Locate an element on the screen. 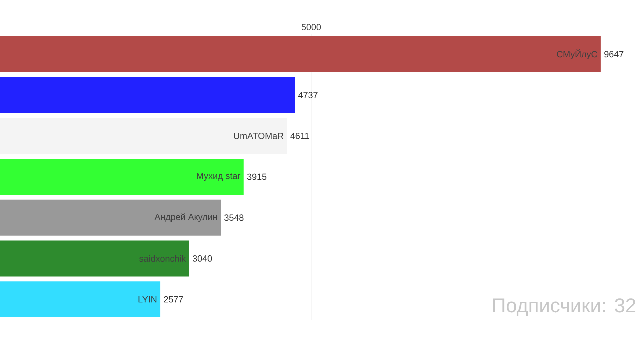  y-tick-label: СМуЙлуС is located at coordinates (577, 54).